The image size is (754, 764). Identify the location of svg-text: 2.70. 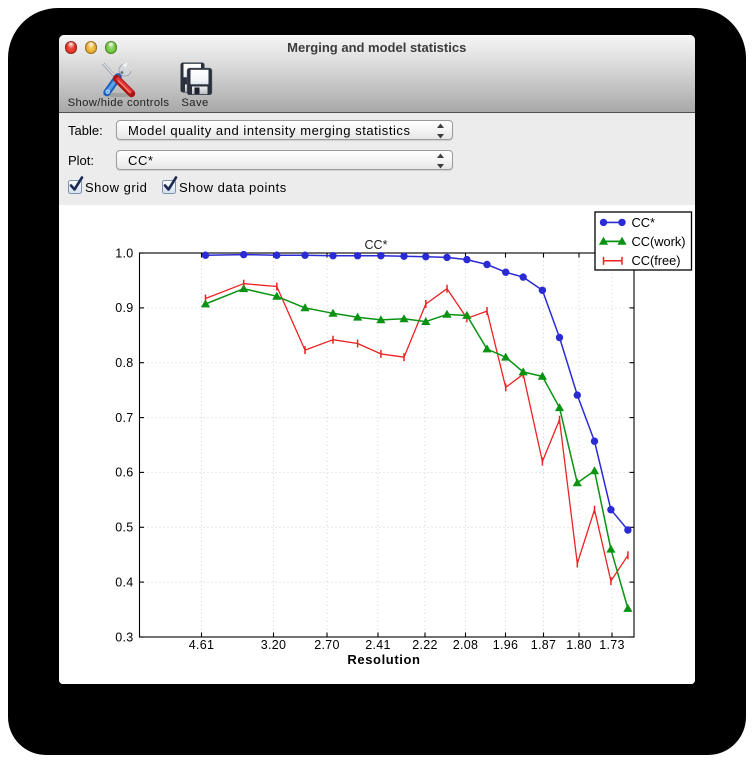
(327, 645).